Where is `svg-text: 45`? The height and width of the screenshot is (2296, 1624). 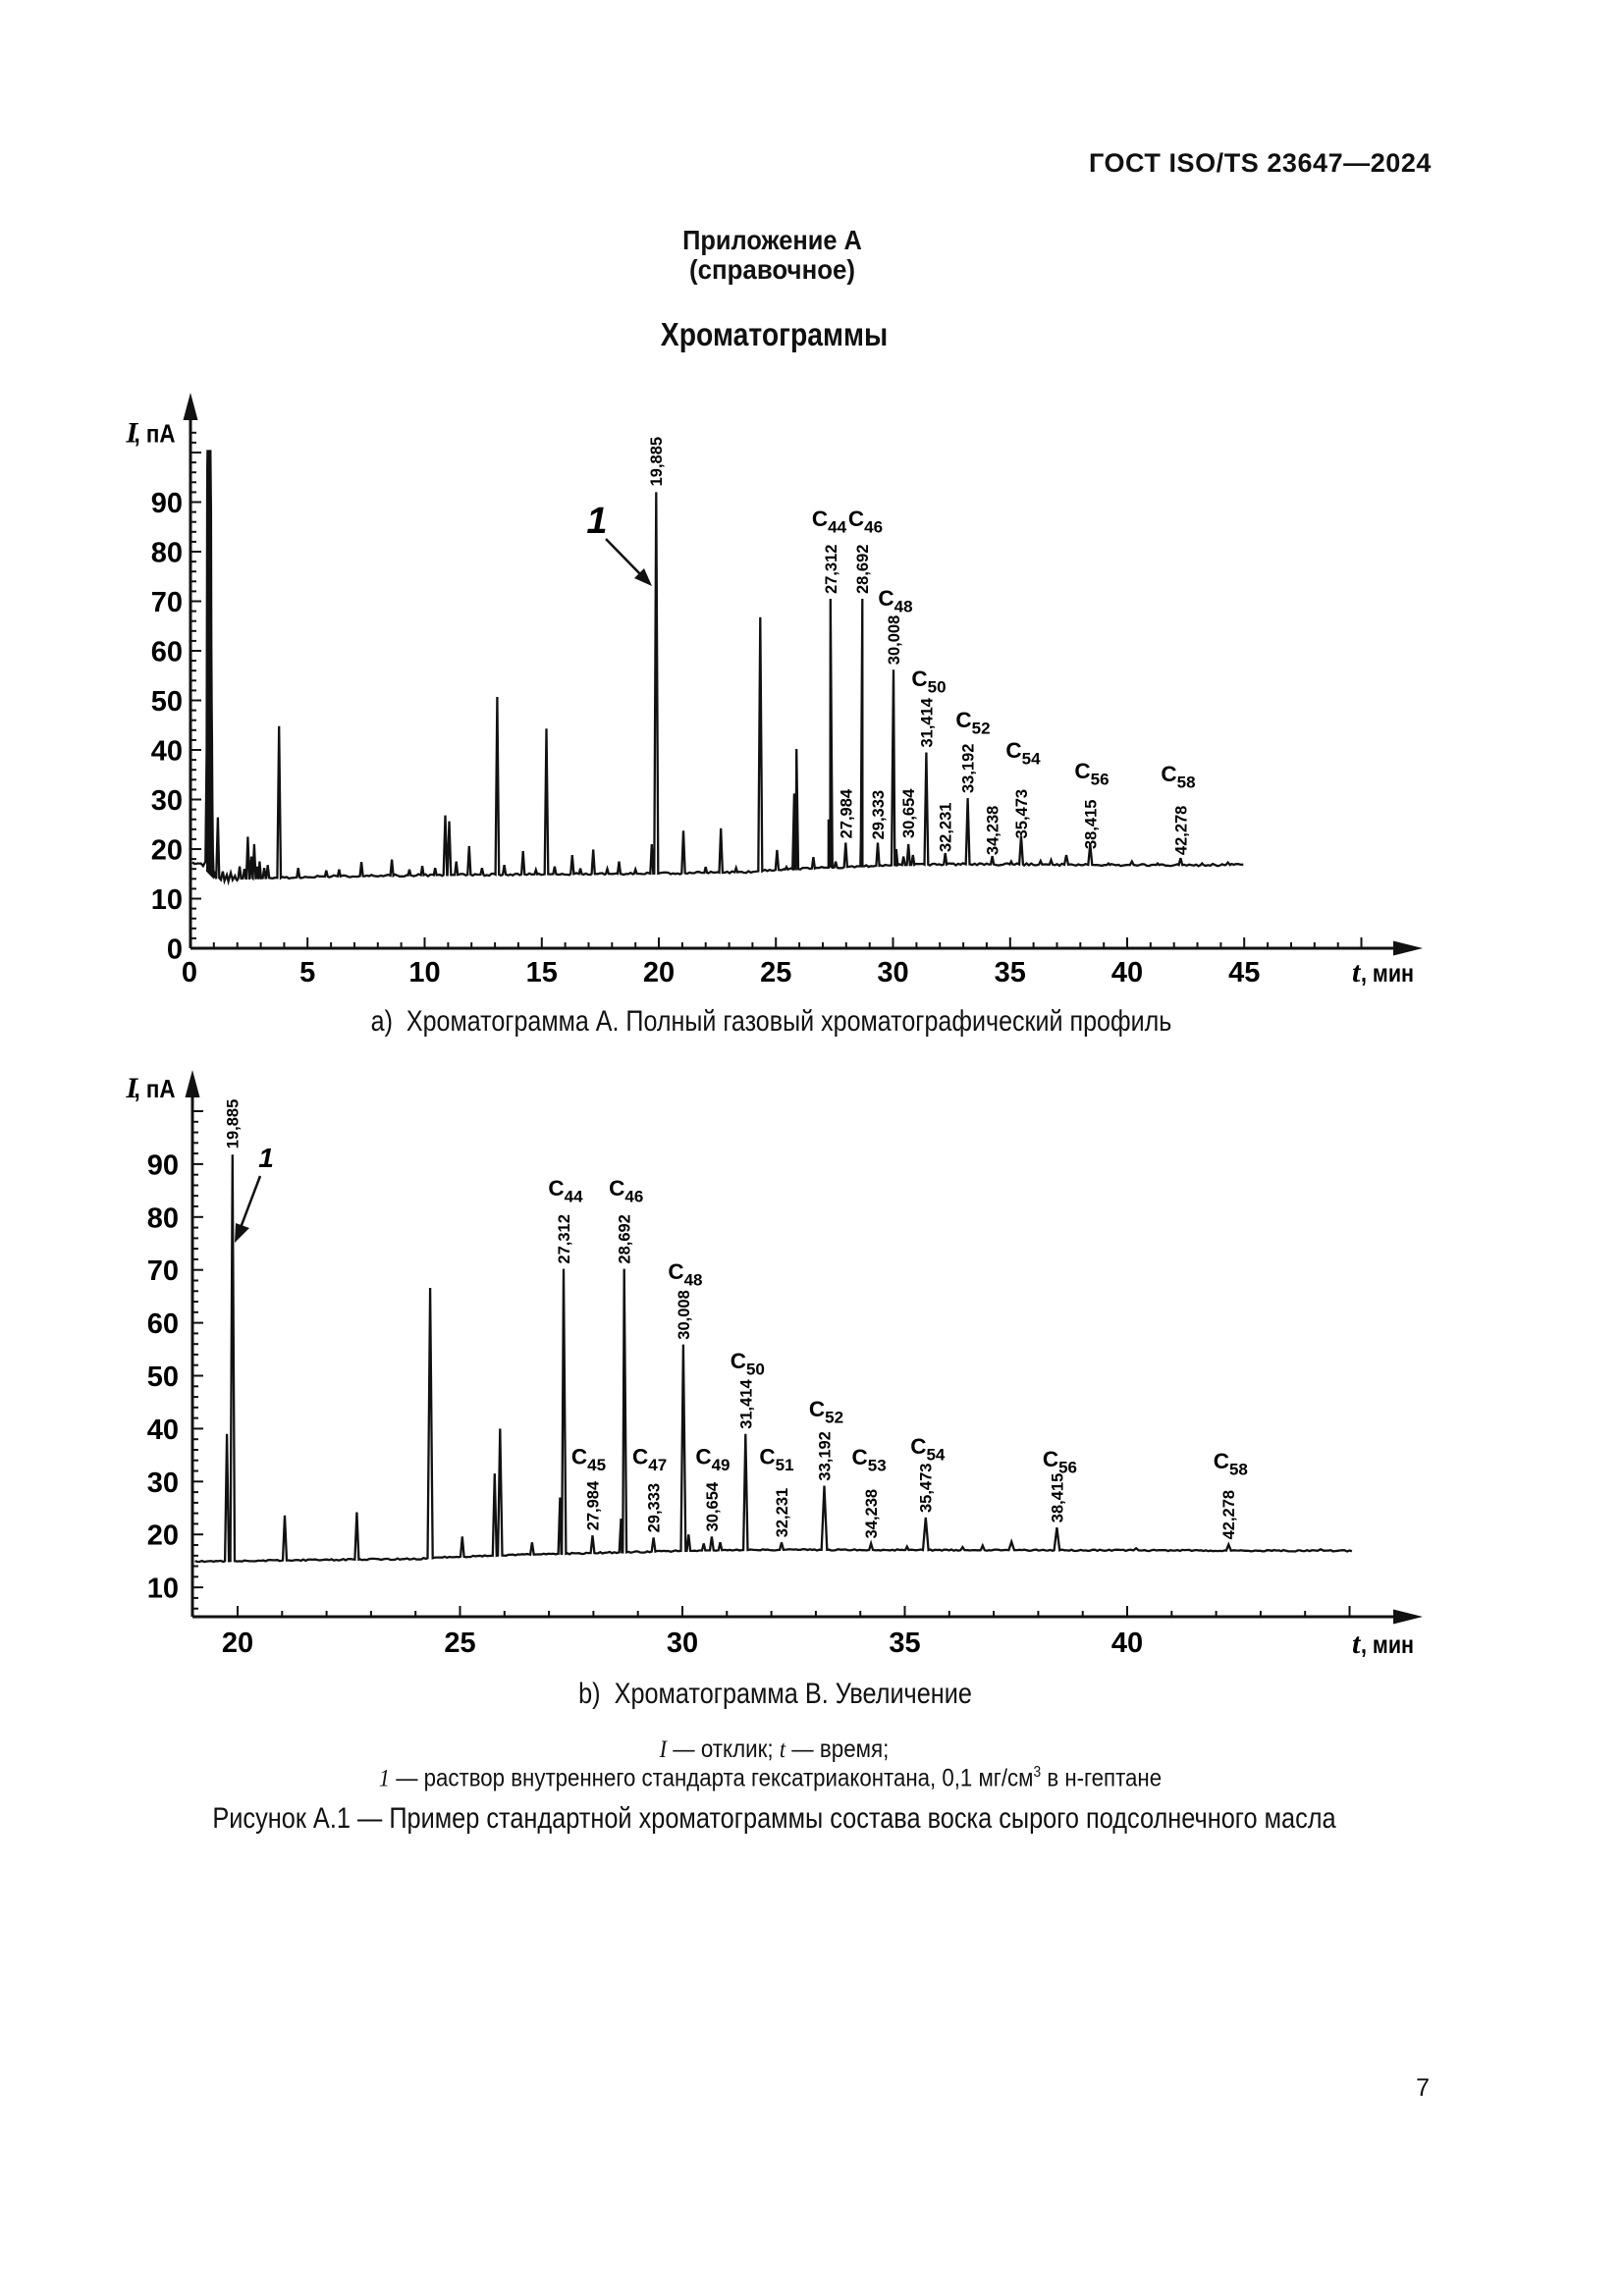 svg-text: 45 is located at coordinates (1244, 973).